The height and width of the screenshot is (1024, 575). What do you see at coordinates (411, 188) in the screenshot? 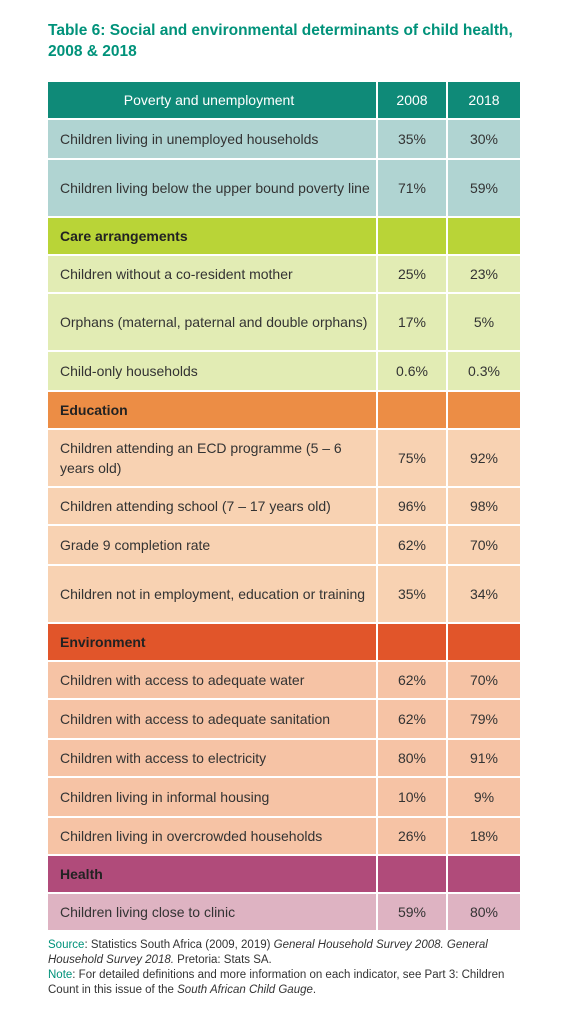
I see `value-2008: 71%` at bounding box center [411, 188].